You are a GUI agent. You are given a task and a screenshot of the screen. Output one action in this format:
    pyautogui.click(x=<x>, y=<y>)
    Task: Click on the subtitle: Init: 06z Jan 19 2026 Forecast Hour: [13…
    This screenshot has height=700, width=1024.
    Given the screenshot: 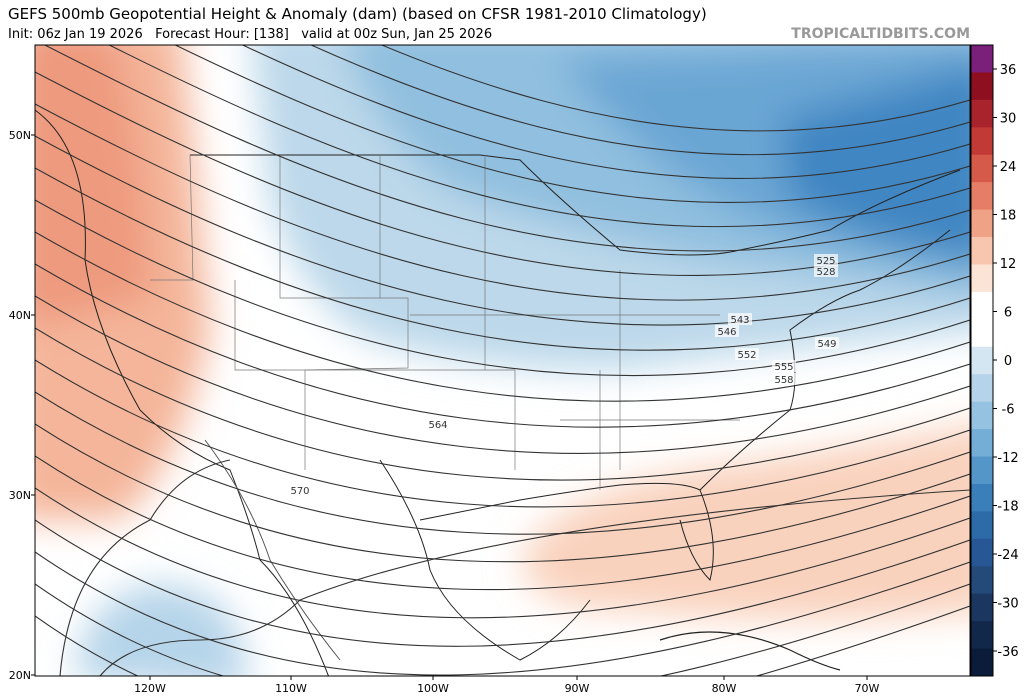 What is the action you would take?
    pyautogui.click(x=250, y=34)
    